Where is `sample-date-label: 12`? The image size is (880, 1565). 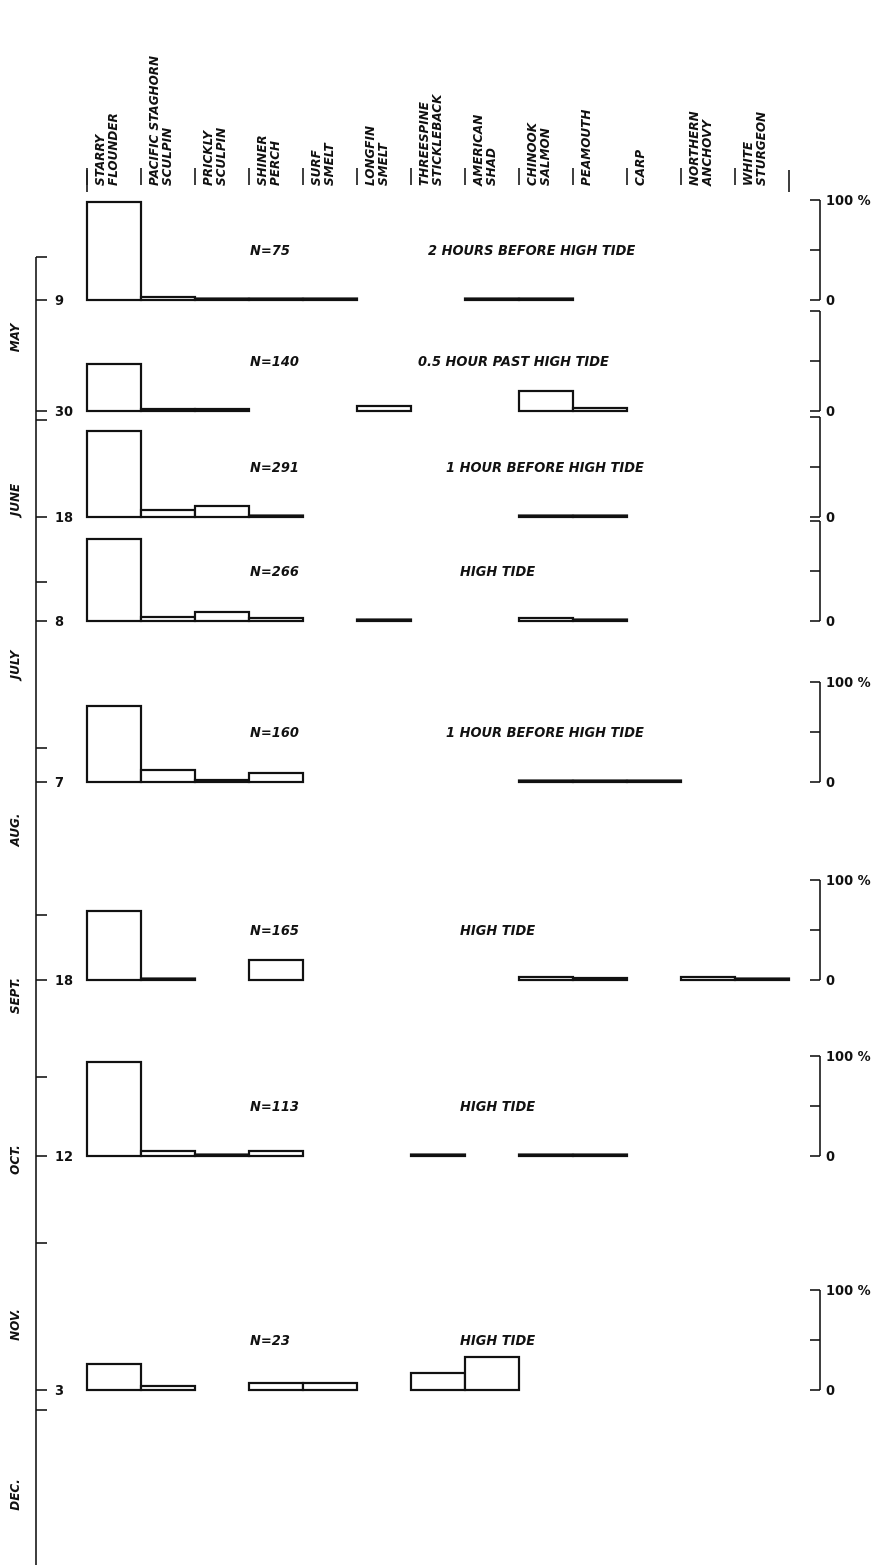 sample-date-label: 12 is located at coordinates (64, 1157).